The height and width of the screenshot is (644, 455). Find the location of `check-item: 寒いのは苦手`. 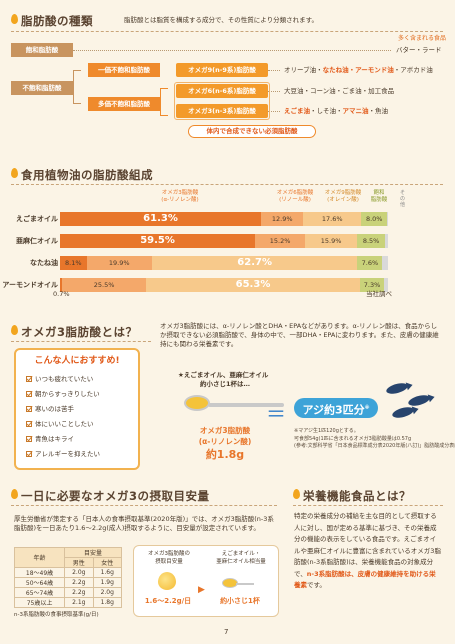

check-item: 寒いのは苦手 is located at coordinates (50, 409).